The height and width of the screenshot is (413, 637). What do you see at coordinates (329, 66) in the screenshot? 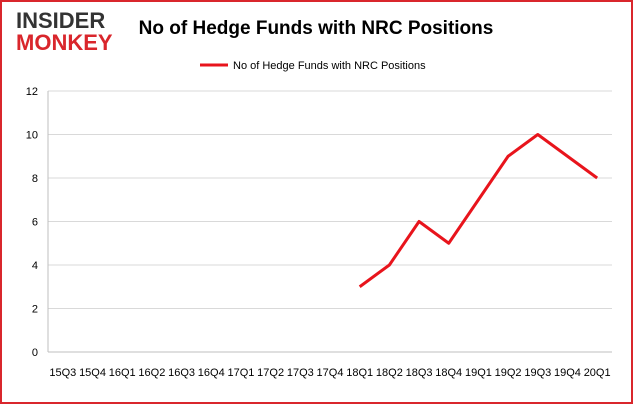
I see `legend-label: No of Hedge Funds with NRC Positions` at bounding box center [329, 66].